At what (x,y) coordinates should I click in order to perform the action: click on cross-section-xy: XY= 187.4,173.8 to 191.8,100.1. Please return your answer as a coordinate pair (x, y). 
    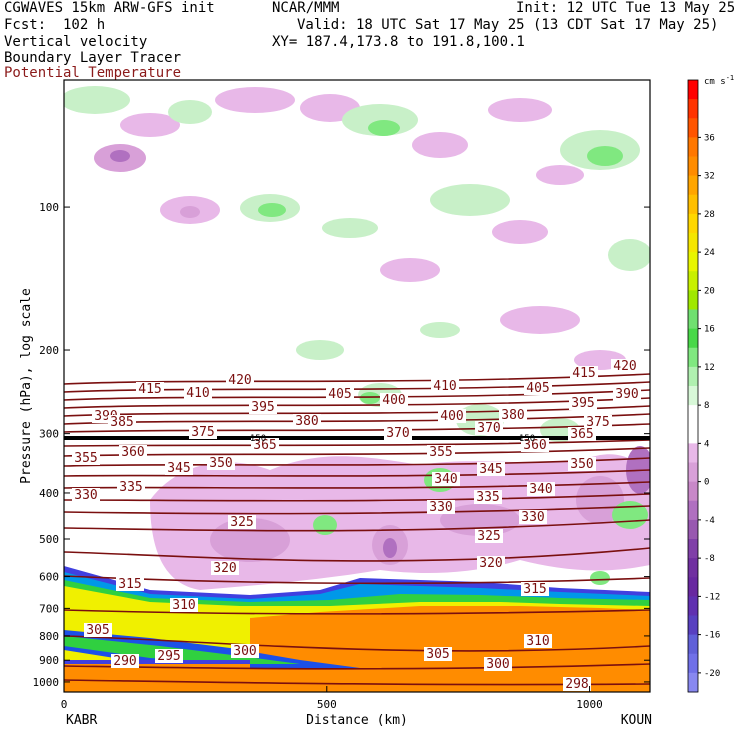
    Looking at the image, I should click on (398, 42).